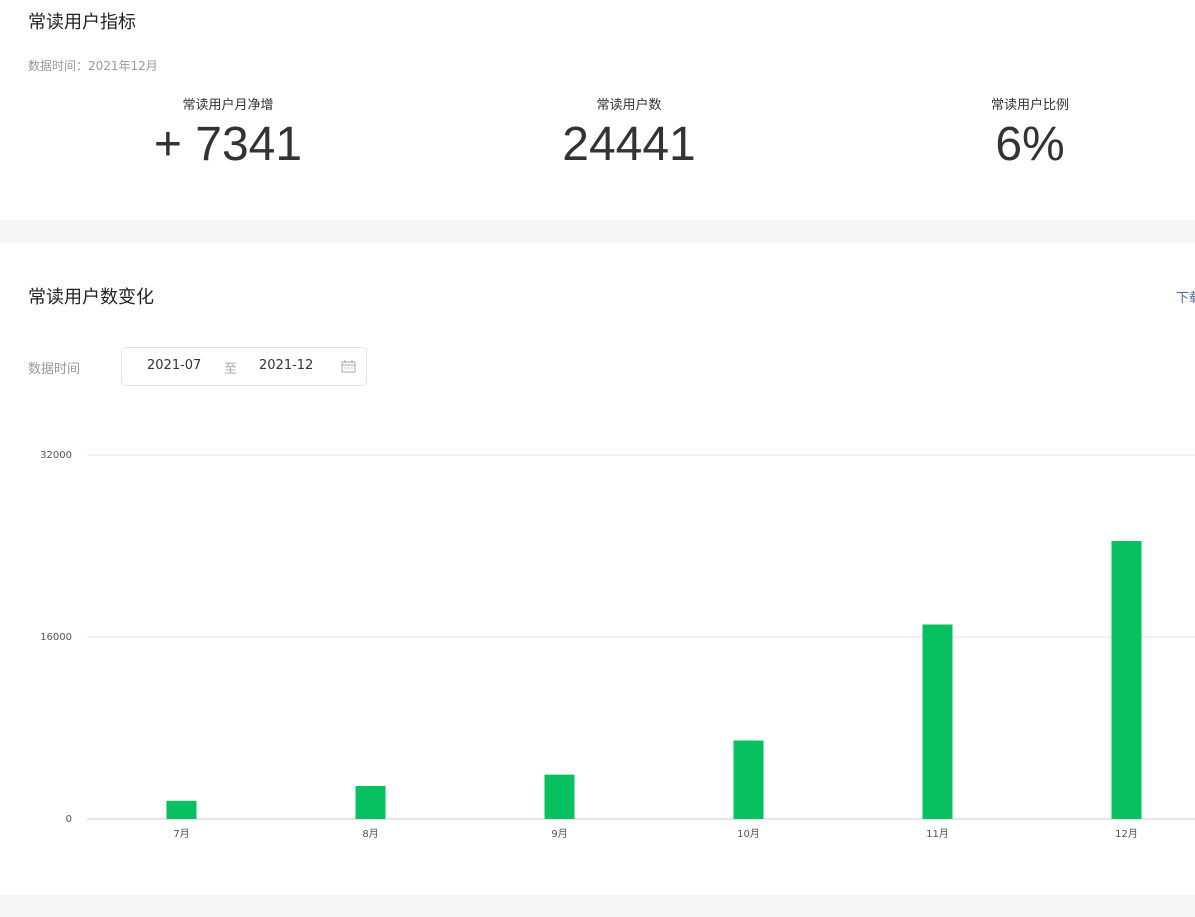 The height and width of the screenshot is (917, 1195). What do you see at coordinates (174, 365) in the screenshot?
I see `start-date: 2021-07` at bounding box center [174, 365].